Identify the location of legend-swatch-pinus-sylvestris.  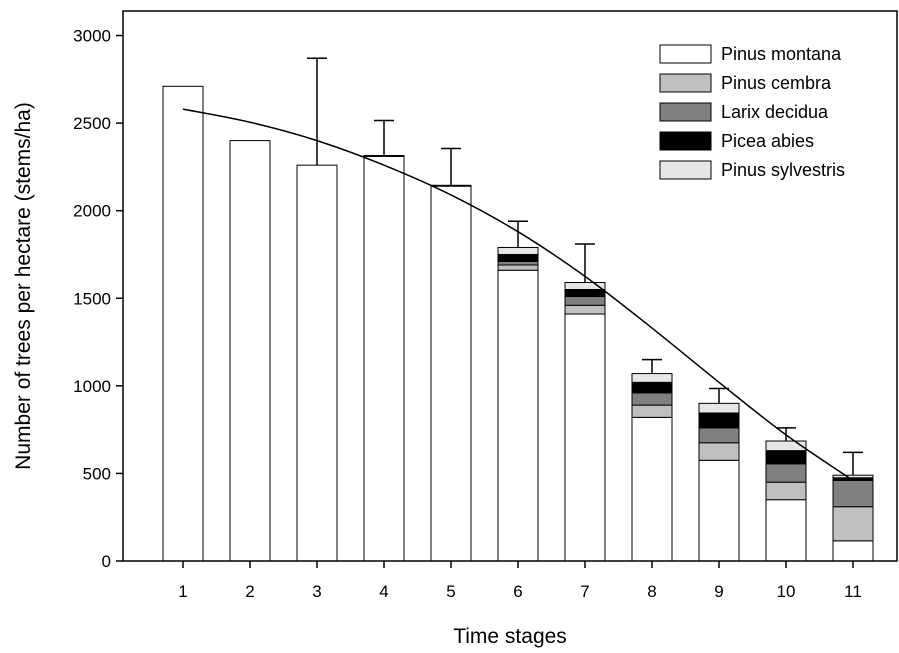
(685, 170).